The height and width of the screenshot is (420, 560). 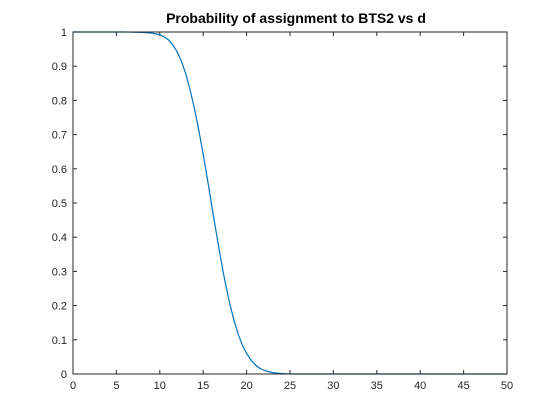 What do you see at coordinates (64, 33) in the screenshot?
I see `y-tick-label: 1` at bounding box center [64, 33].